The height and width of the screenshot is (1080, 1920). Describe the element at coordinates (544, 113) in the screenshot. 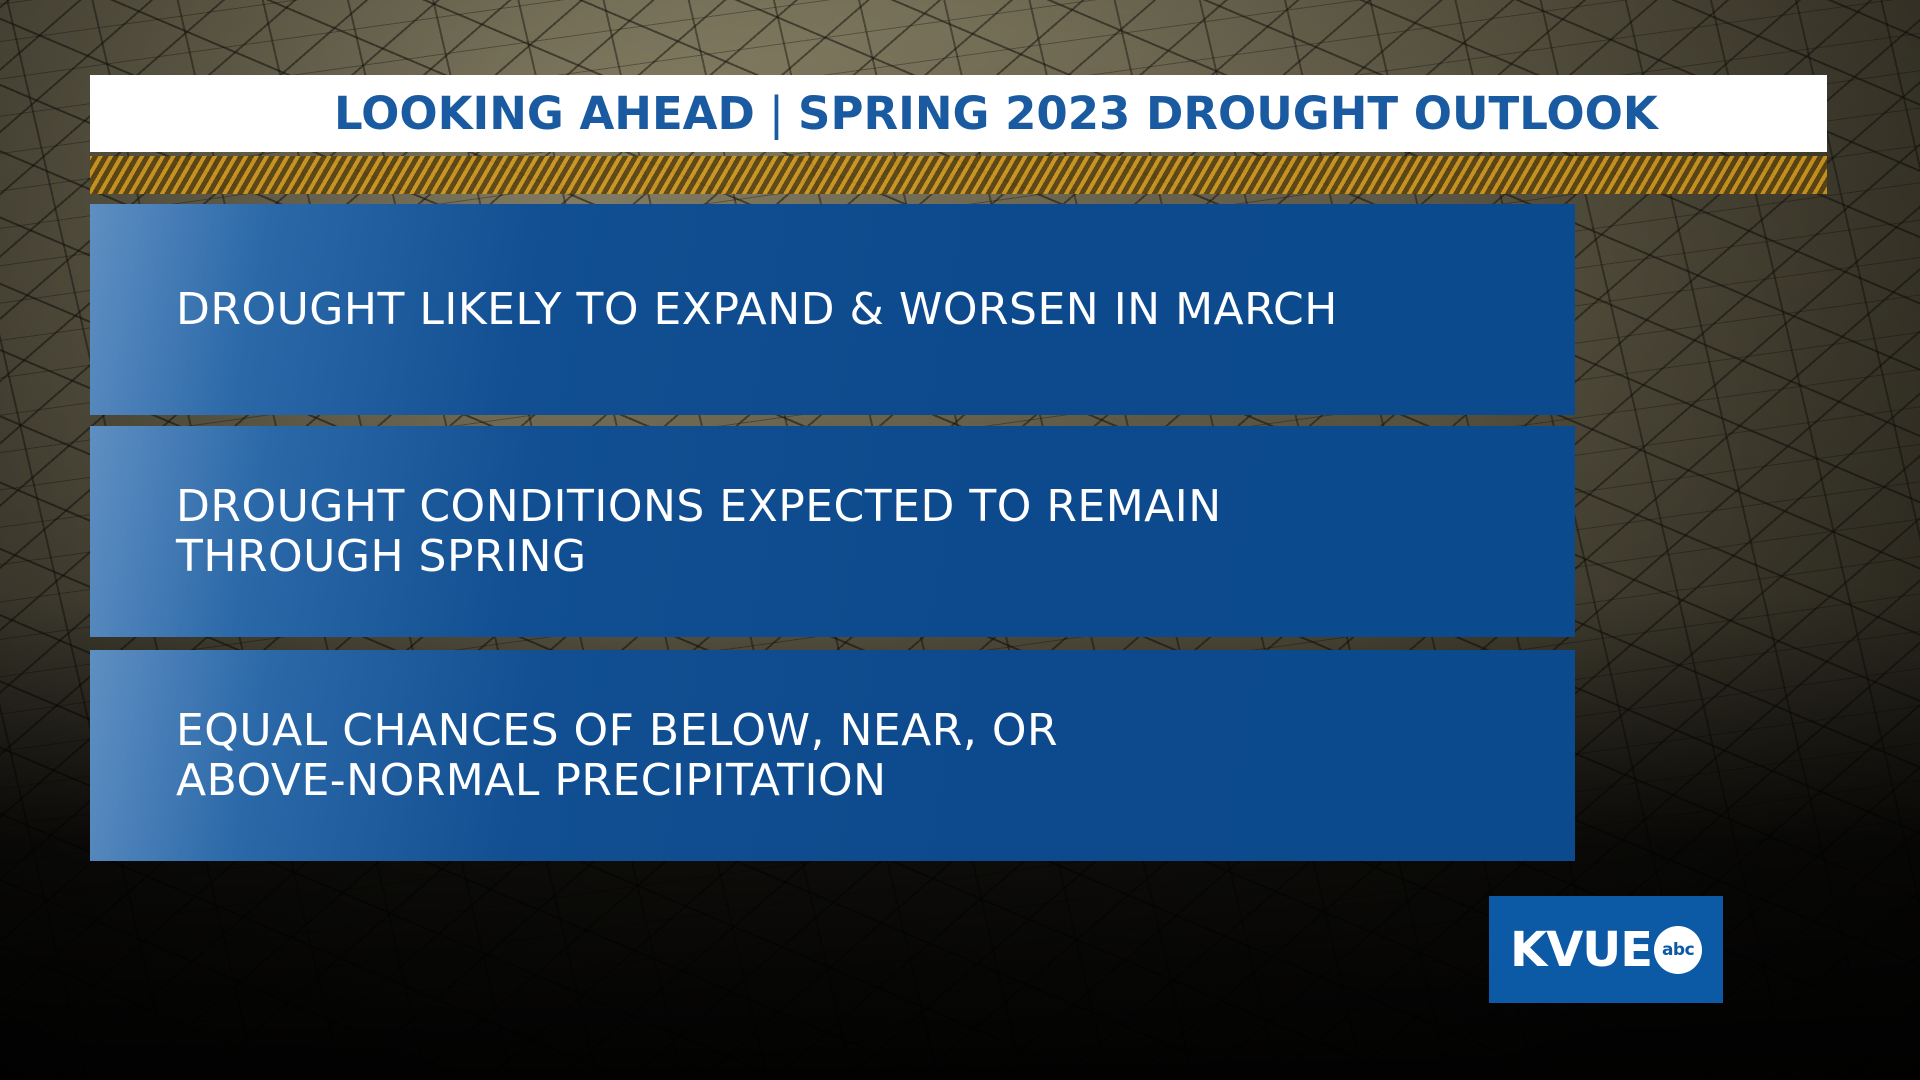

I see `title-left: LOOKING AHEAD` at that location.